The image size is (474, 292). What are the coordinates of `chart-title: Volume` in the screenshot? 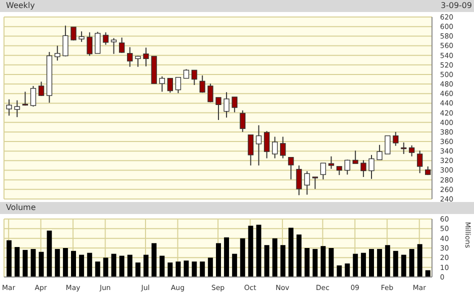 It's located at (21, 207).